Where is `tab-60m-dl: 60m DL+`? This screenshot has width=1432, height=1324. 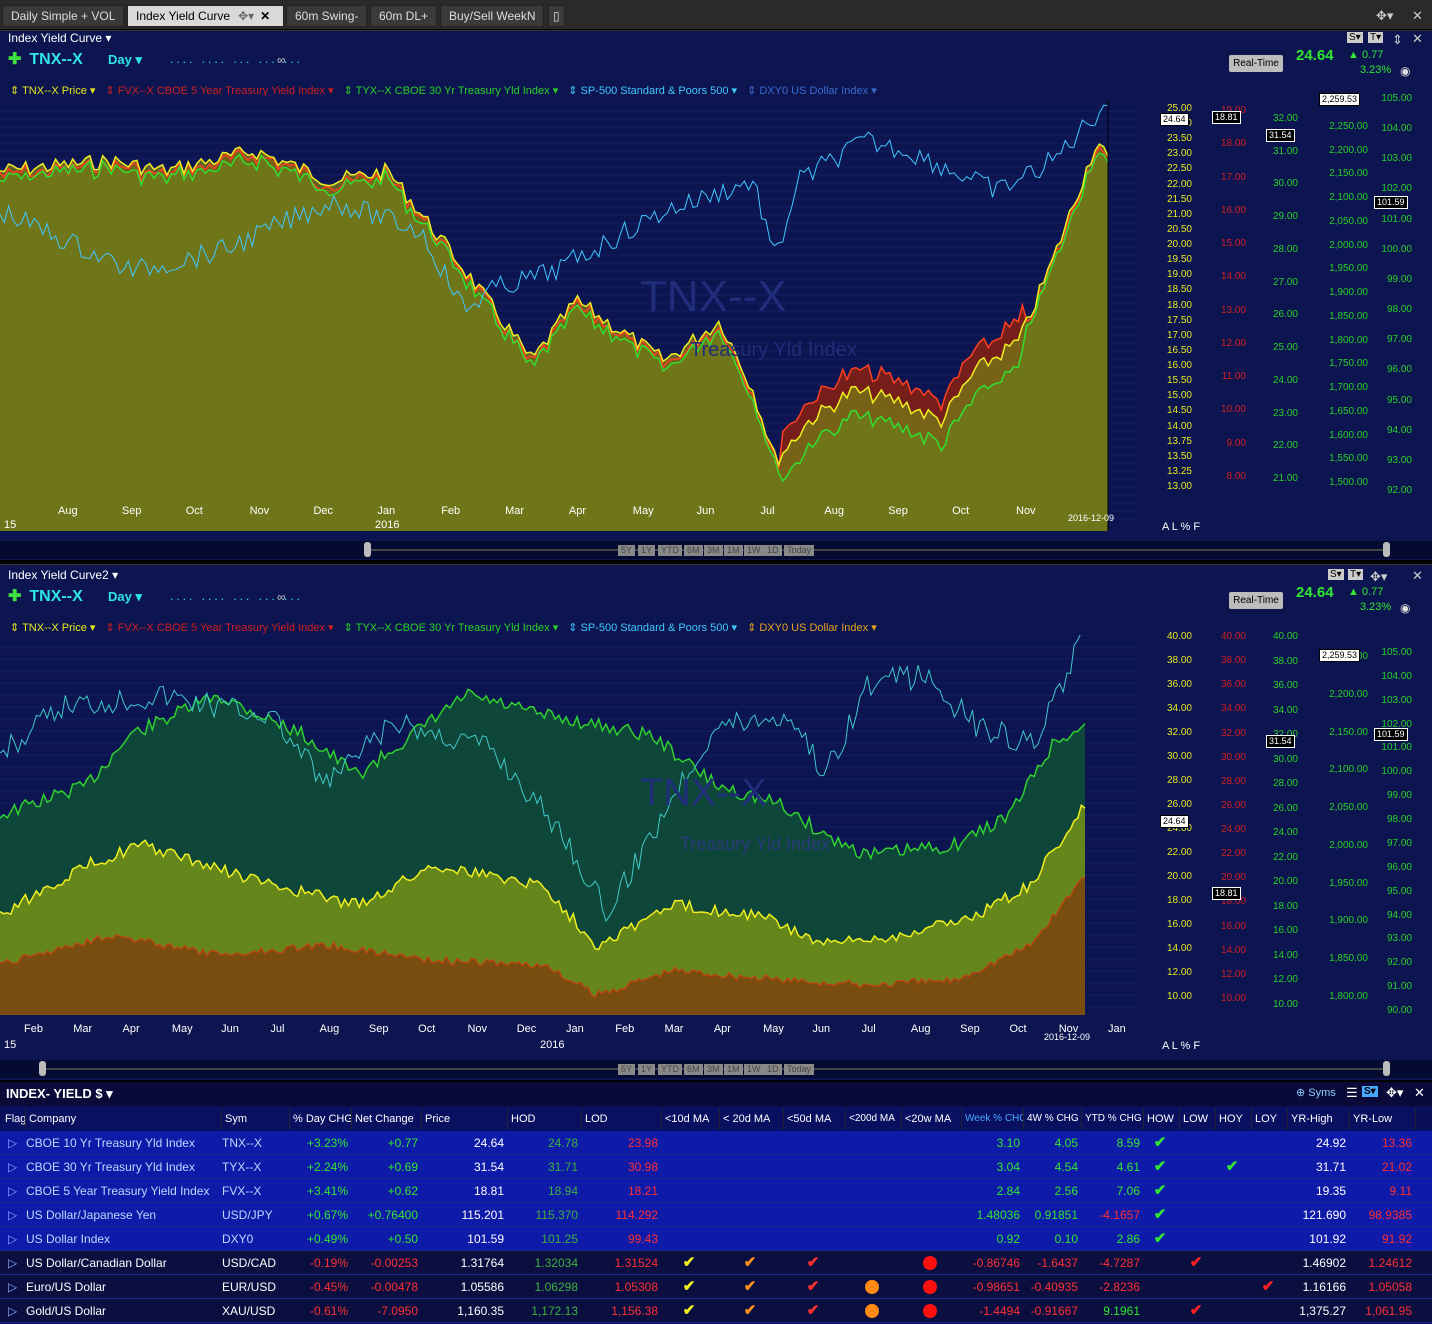 tab-60m-dl: 60m DL+ is located at coordinates (404, 16).